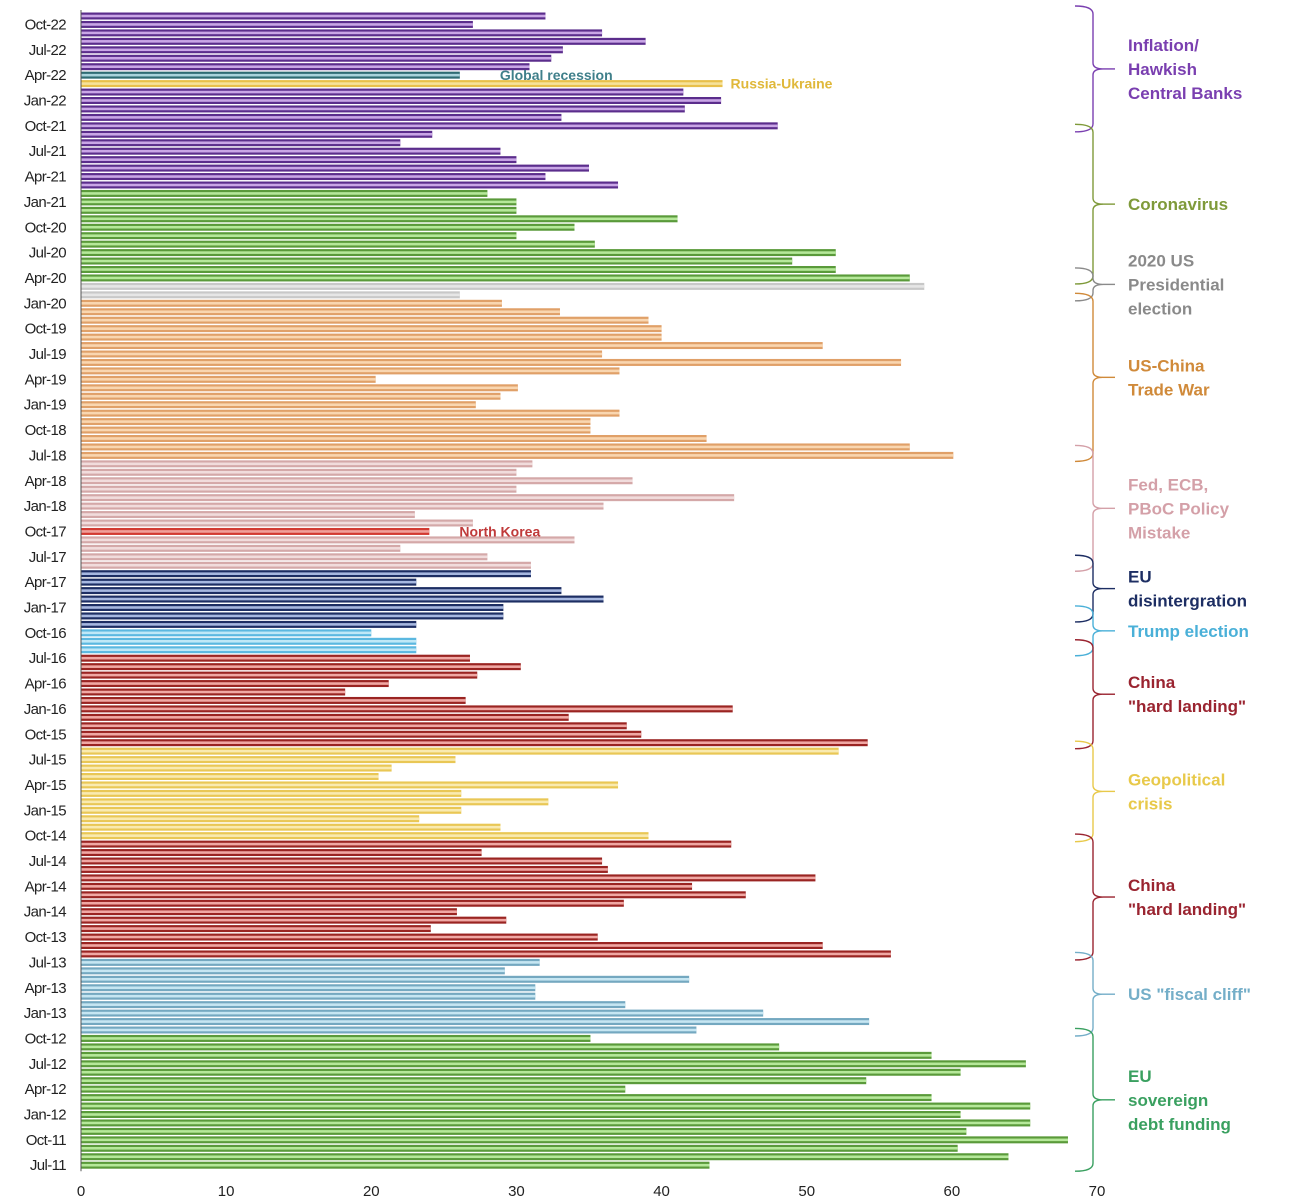 This screenshot has height=1200, width=1291. What do you see at coordinates (48, 557) in the screenshot?
I see `y-tick-label: Jul-17` at bounding box center [48, 557].